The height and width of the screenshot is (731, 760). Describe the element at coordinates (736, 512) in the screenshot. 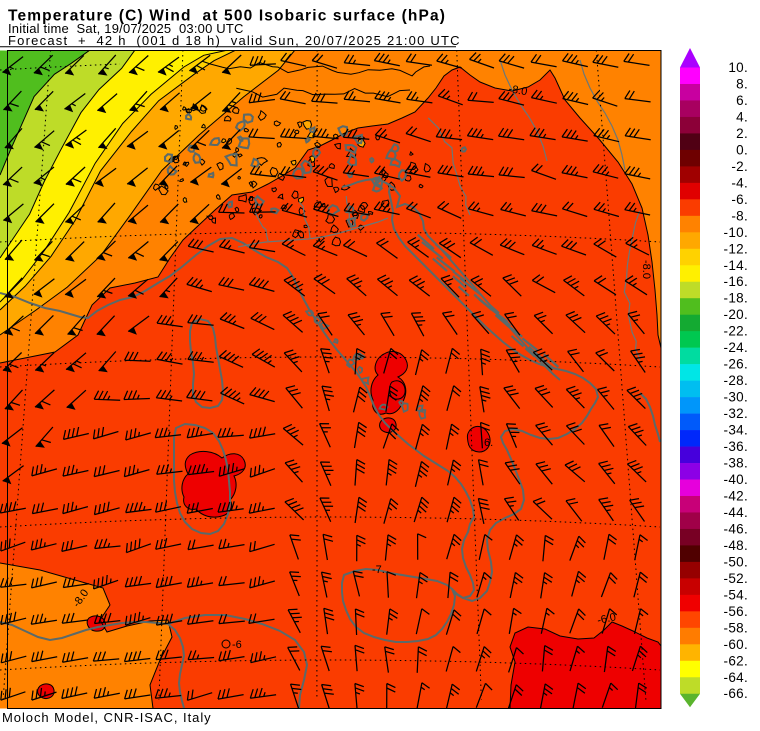

I see `svg-text: -44.` at that location.